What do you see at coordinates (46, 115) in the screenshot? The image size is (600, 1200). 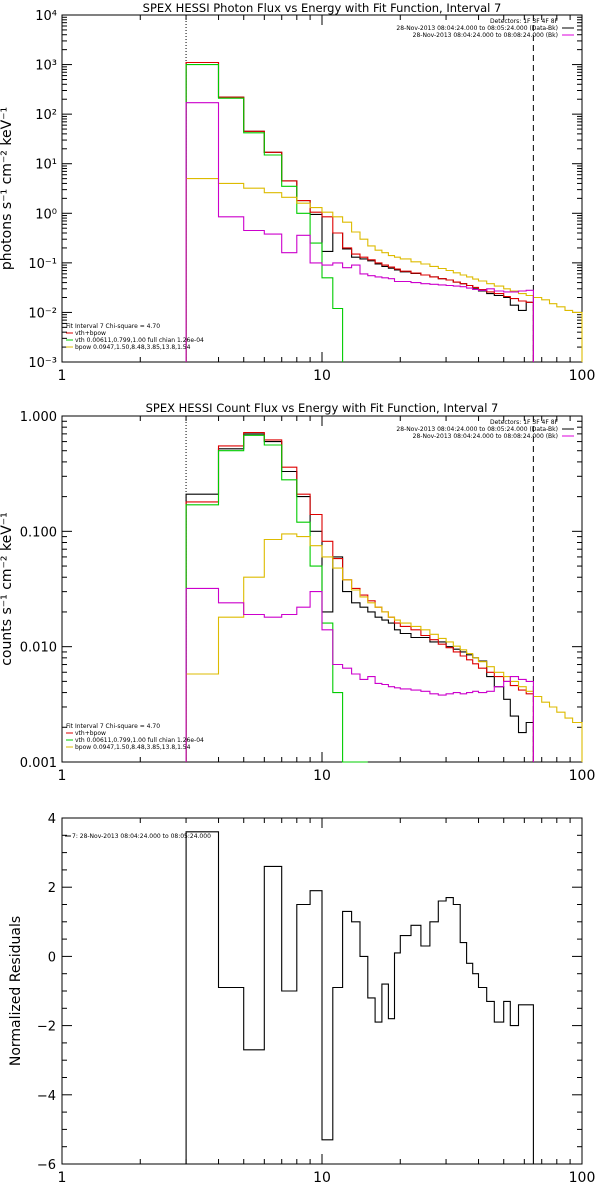 I see `y-tick-label: 10²` at bounding box center [46, 115].